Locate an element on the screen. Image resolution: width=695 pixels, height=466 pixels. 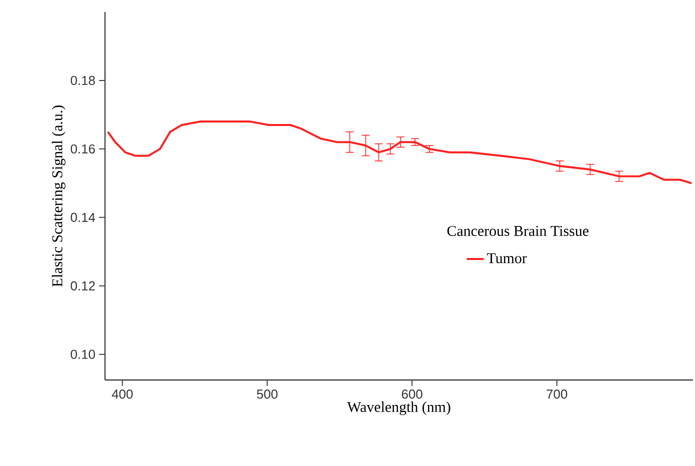
y-tick-label: 0.12 is located at coordinates (82, 285).